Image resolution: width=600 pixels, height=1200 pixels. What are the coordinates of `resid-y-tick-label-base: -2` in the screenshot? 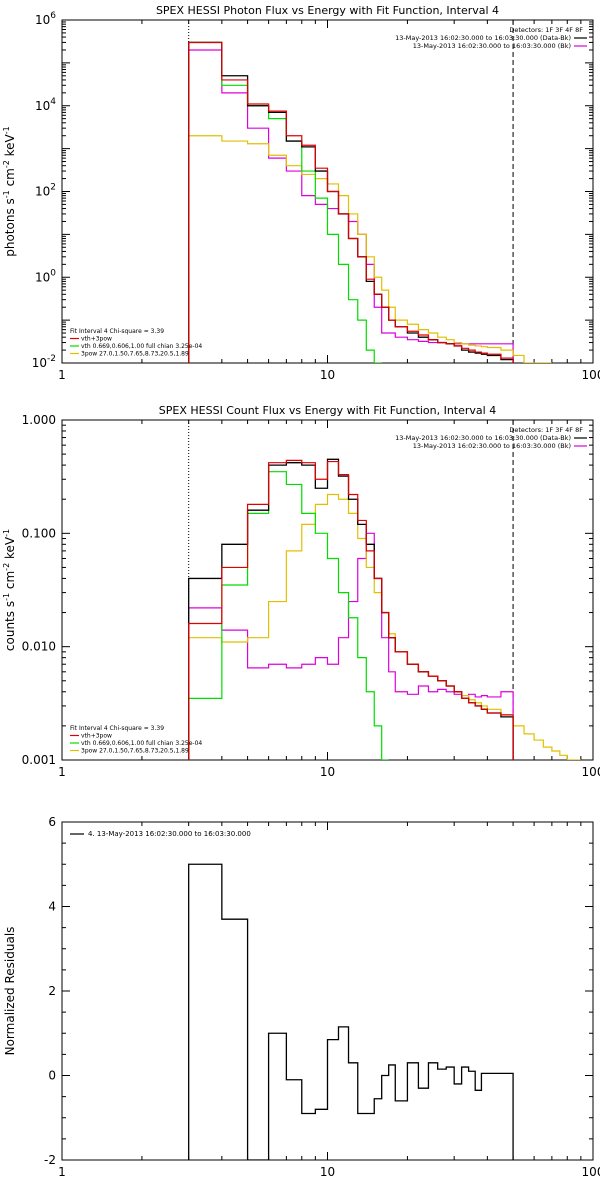 It's located at (50, 1160).